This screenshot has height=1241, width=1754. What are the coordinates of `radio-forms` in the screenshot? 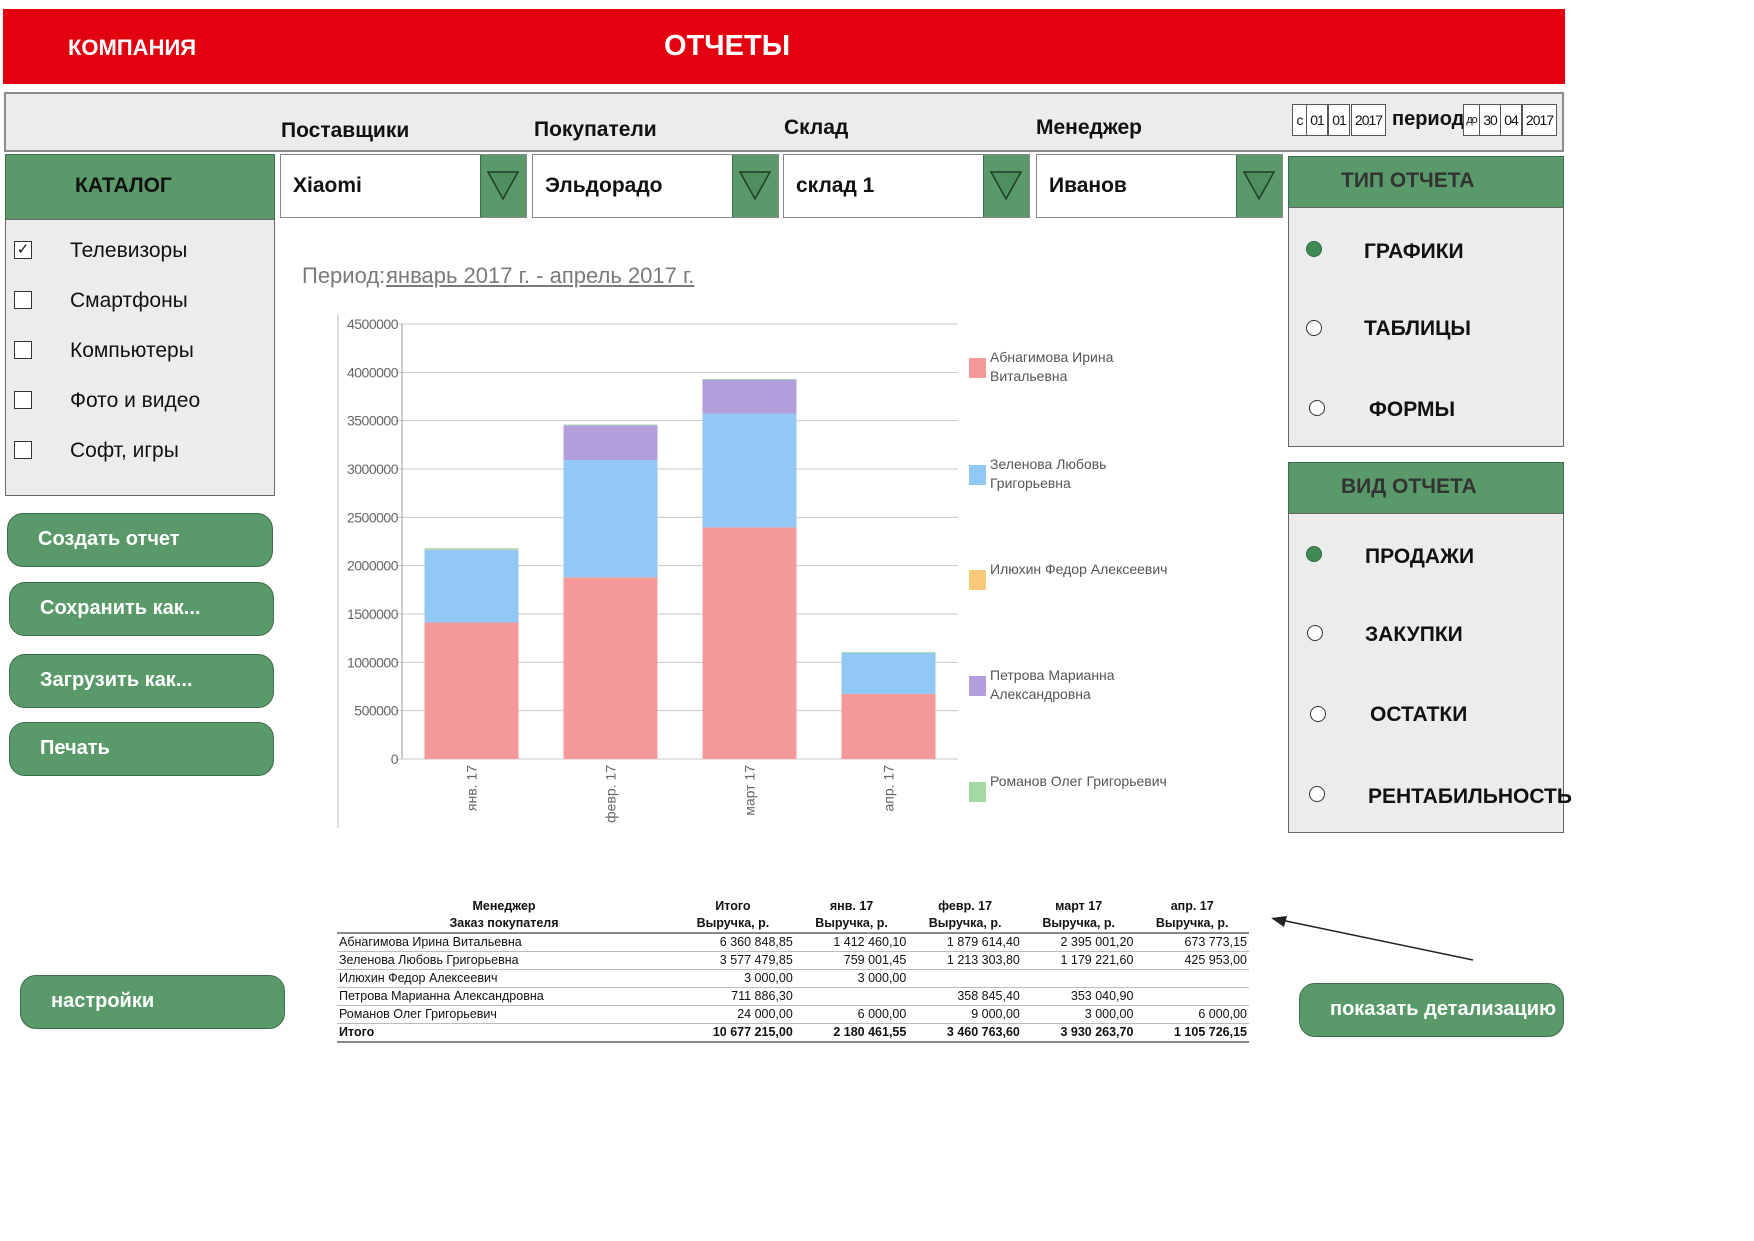 It's located at (1317, 408).